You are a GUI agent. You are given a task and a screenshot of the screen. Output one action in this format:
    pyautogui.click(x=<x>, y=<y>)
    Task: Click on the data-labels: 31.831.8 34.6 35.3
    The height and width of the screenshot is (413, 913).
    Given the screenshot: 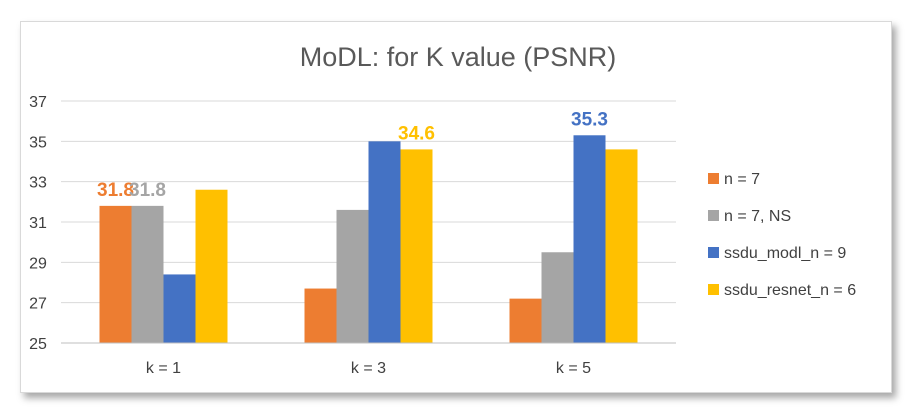 What is the action you would take?
    pyautogui.click(x=352, y=155)
    